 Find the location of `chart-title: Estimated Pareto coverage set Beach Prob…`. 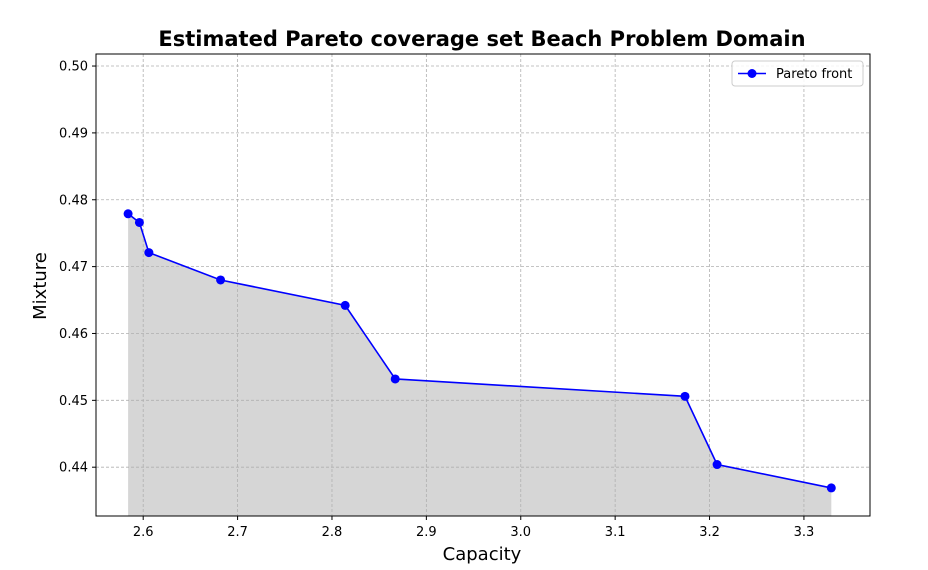

chart-title: Estimated Pareto coverage set Beach Prob… is located at coordinates (481, 39).